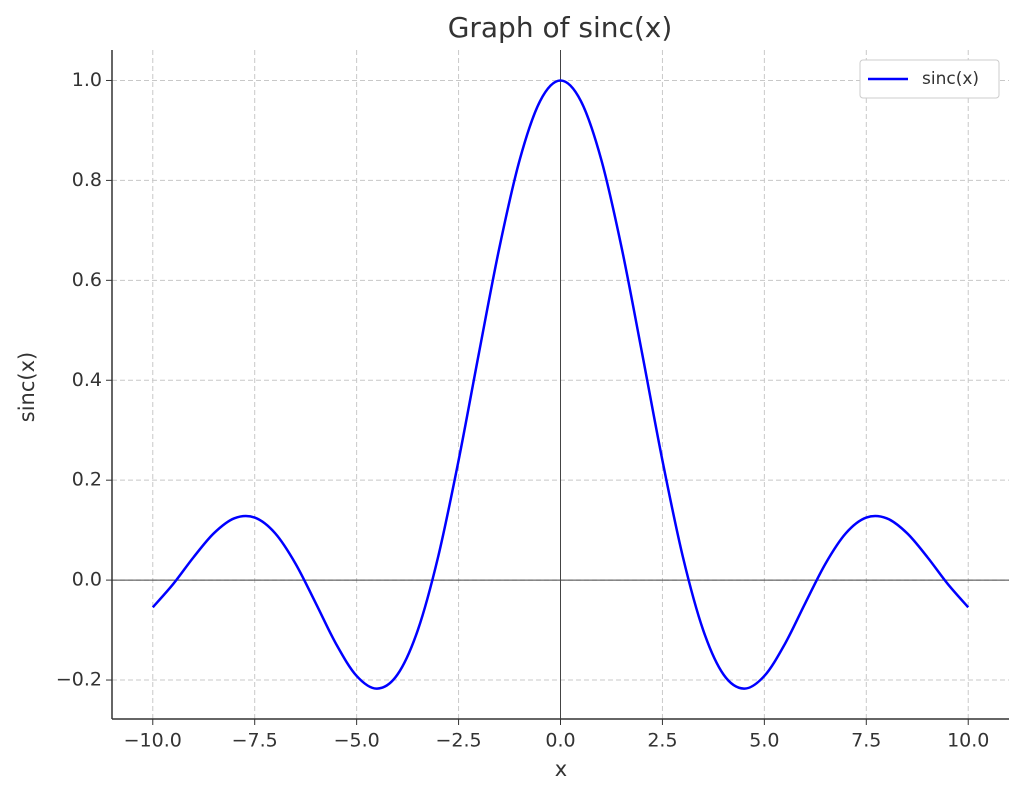 Image resolution: width=1024 pixels, height=797 pixels. Describe the element at coordinates (561, 769) in the screenshot. I see `x-axis-label: x` at that location.